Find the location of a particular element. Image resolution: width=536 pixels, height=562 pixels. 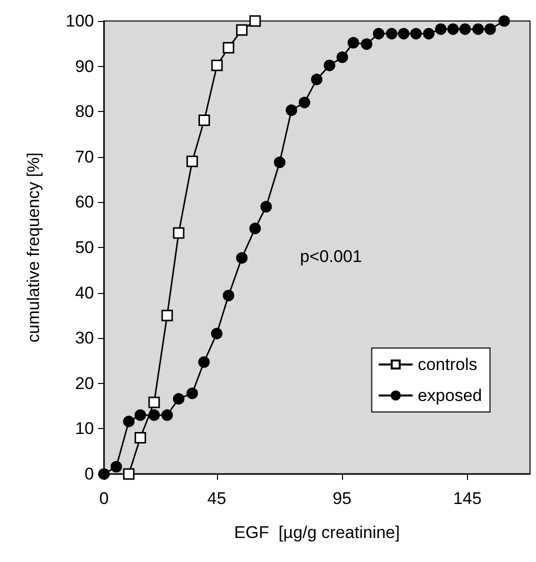

y-tick-label: 60 is located at coordinates (84, 202).